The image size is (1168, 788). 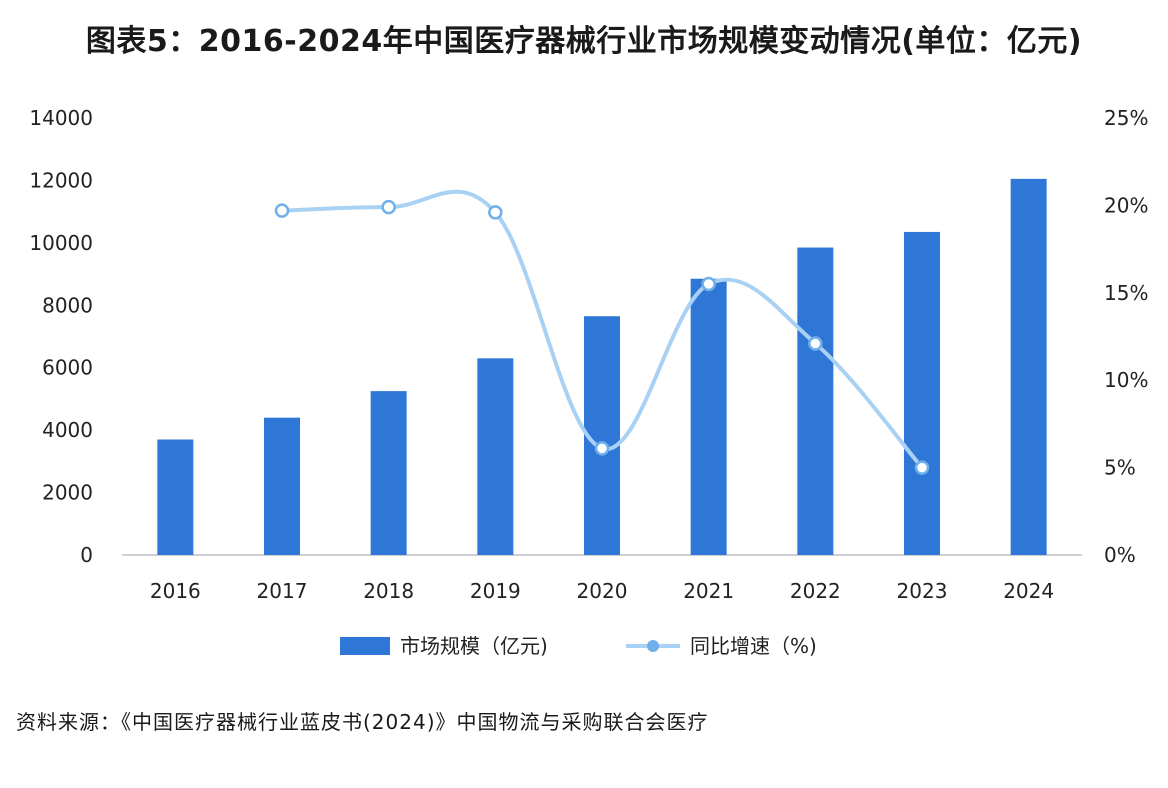 What do you see at coordinates (495, 456) in the screenshot?
I see `bar-2019` at bounding box center [495, 456].